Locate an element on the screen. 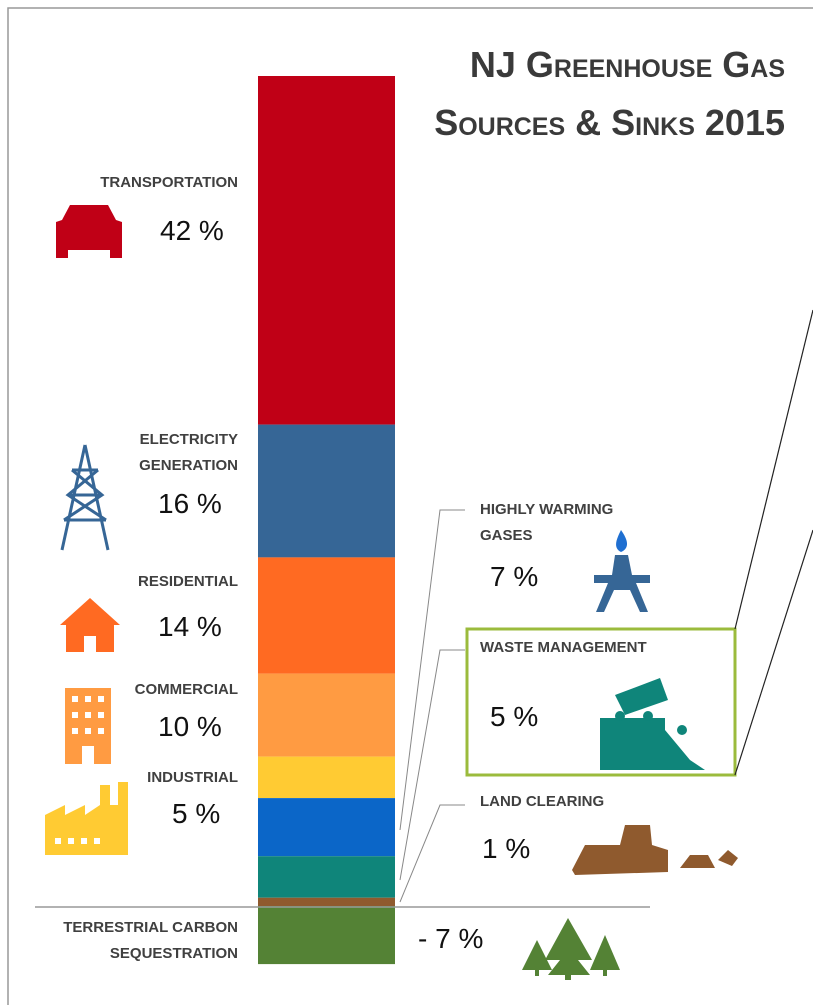  category-label: TERRESTRIAL CARBON SEQUESTRATION is located at coordinates (150, 940).